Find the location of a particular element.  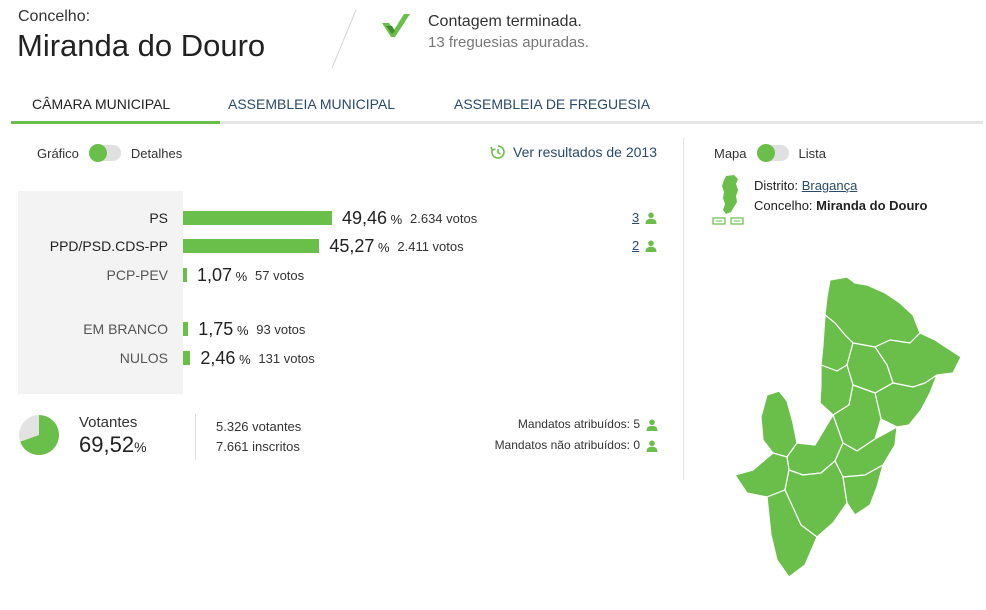

voters-count: 5.326 votantes is located at coordinates (259, 426).